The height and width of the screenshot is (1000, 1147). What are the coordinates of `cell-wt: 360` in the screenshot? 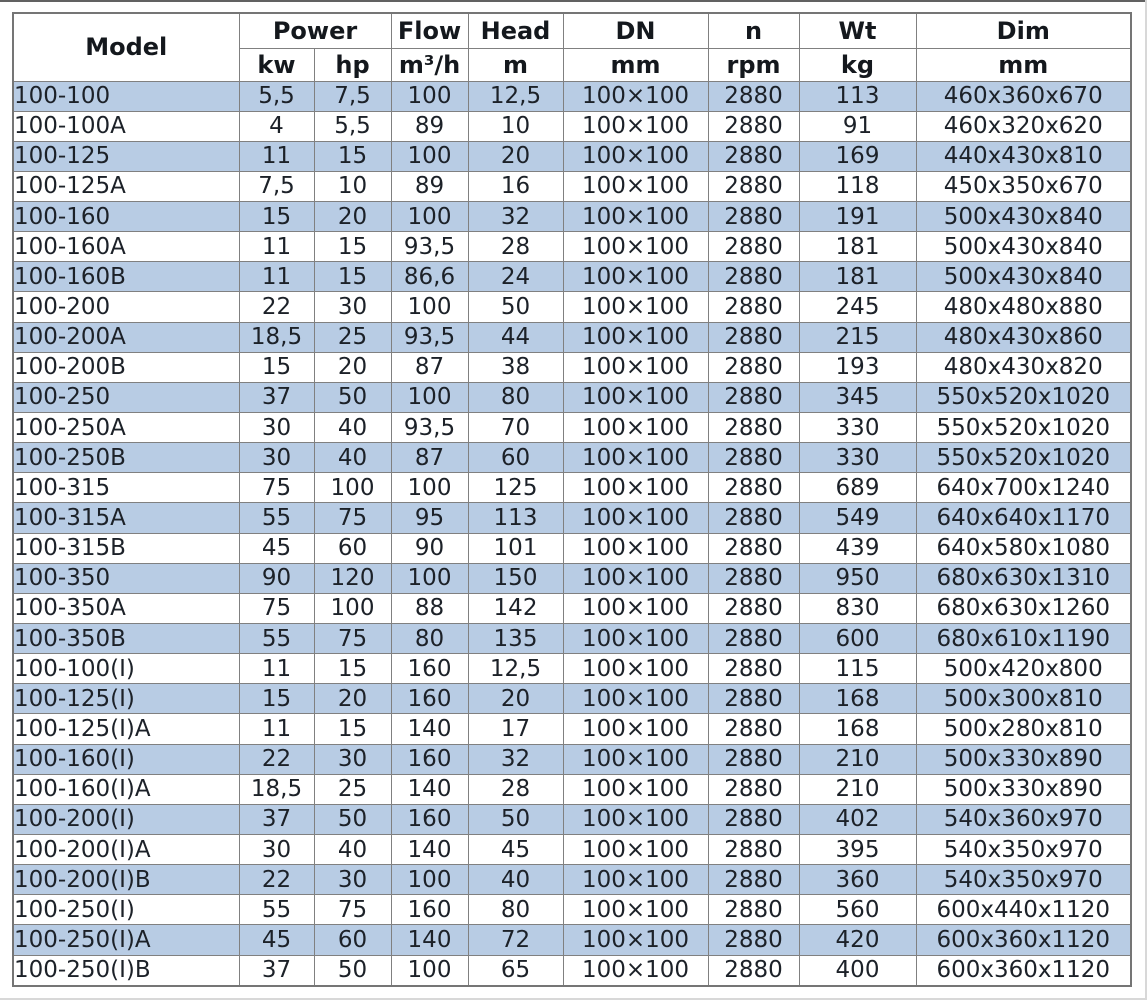 It's located at (857, 880).